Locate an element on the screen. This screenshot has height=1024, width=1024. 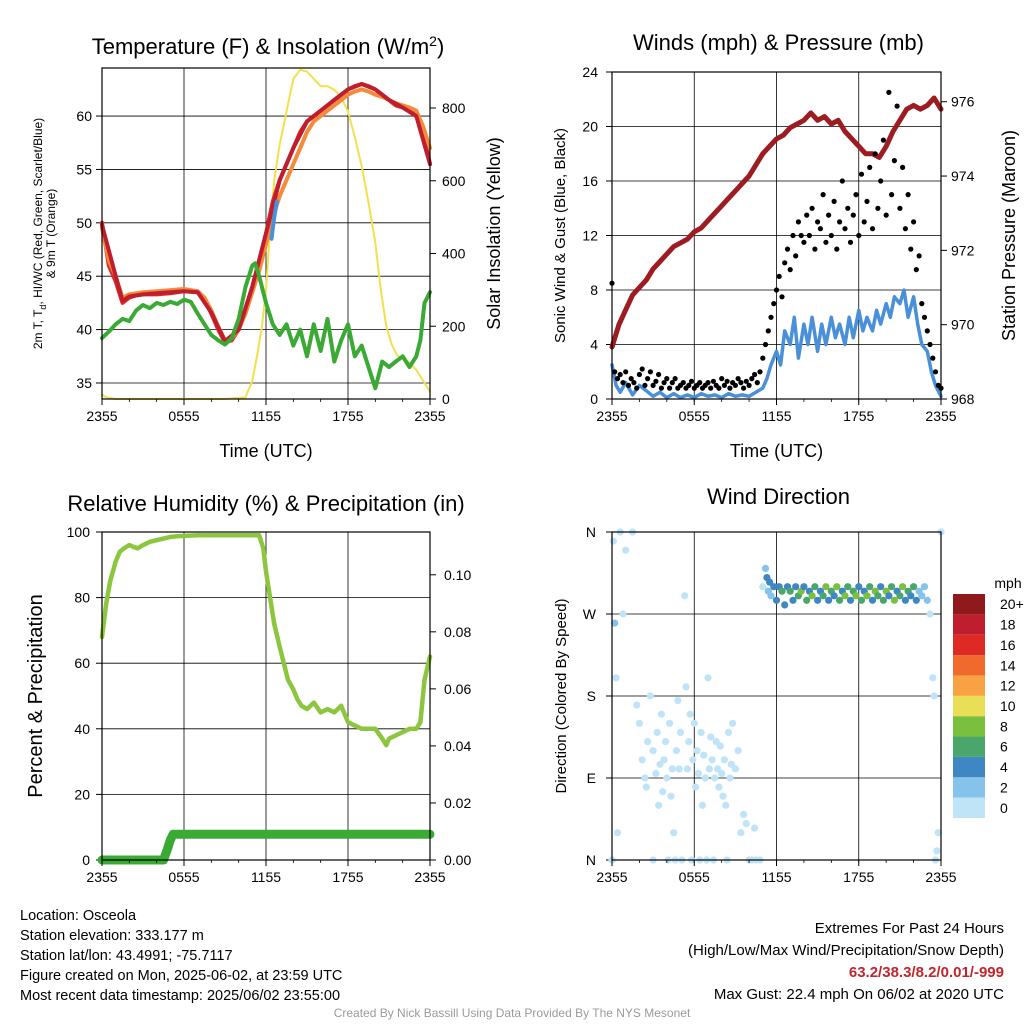
y-tick-label: 35 is located at coordinates (84, 383).